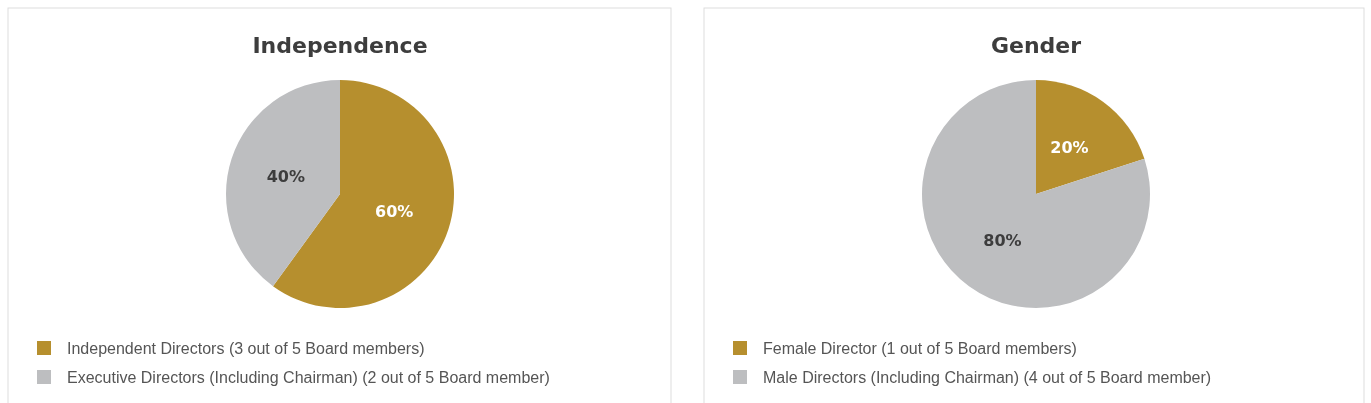 The height and width of the screenshot is (403, 1371). What do you see at coordinates (920, 348) in the screenshot?
I see `legend-label: Female Director (1 out of 5 Board members)` at bounding box center [920, 348].